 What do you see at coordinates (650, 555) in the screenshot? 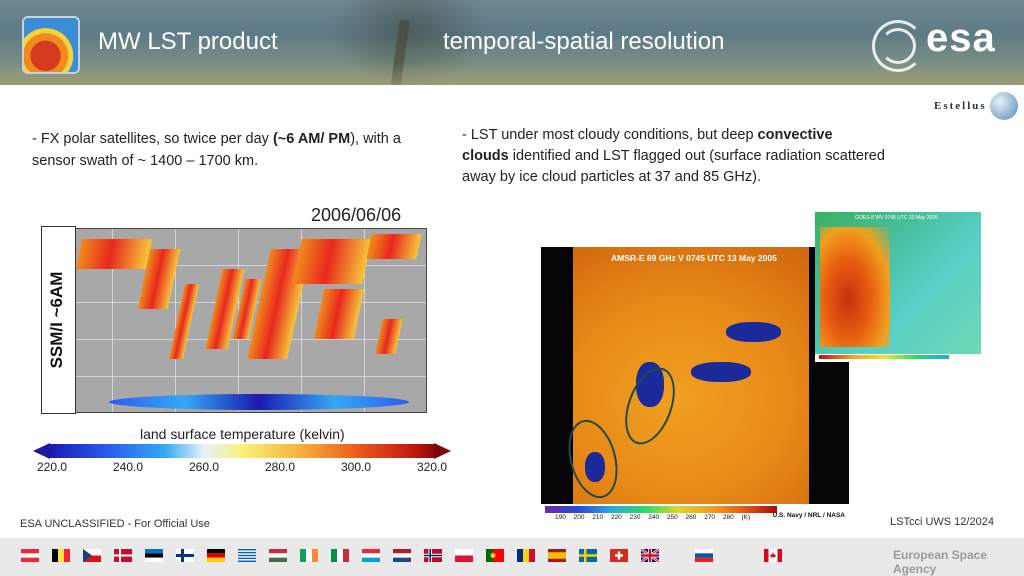
I see `flag-united-kingdom-icon` at bounding box center [650, 555].